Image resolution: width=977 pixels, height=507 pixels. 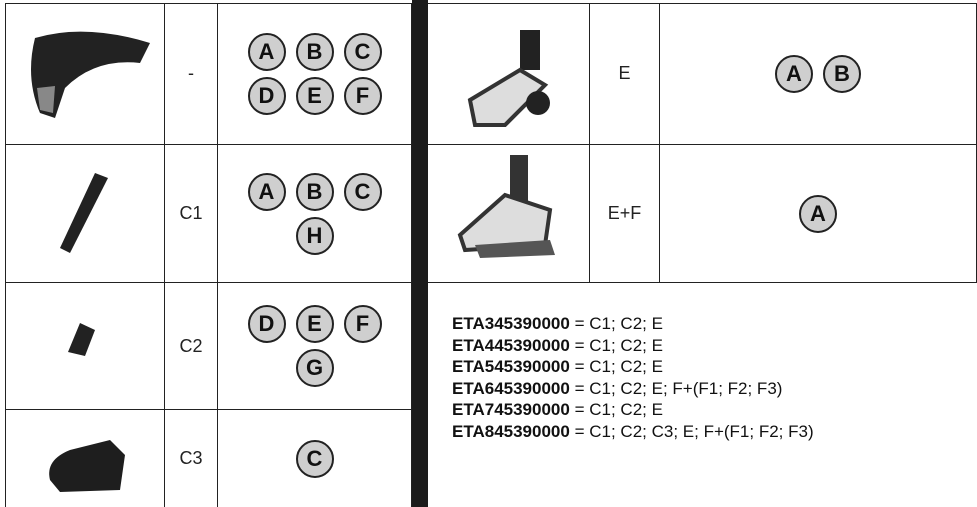 I want to click on model-code: ETA445390000, so click(x=511, y=345).